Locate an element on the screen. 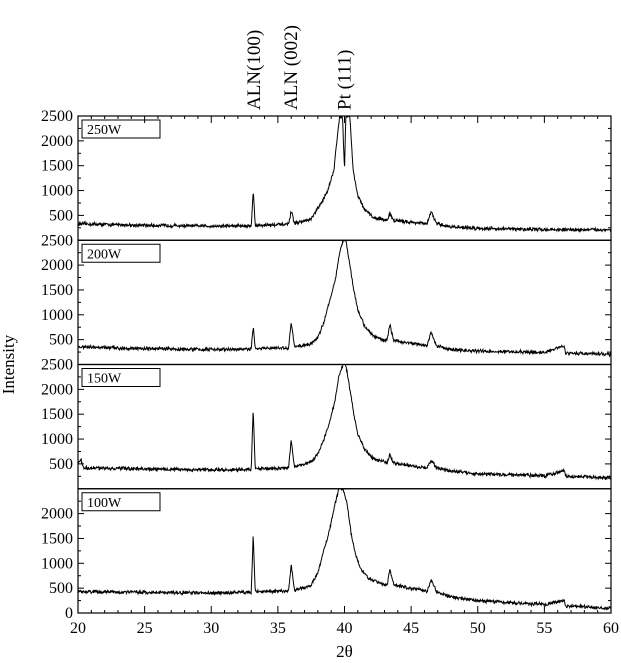 Image resolution: width=621 pixels, height=663 pixels. x-tick-label: 40 is located at coordinates (345, 628).